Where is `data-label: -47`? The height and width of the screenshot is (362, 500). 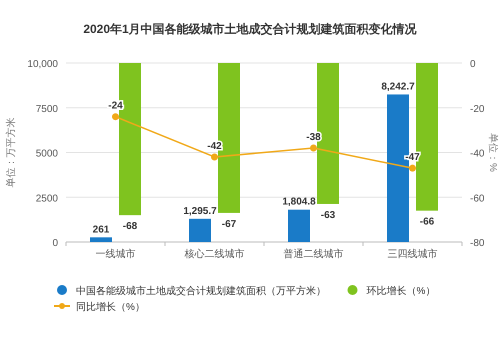 data-label: -47 is located at coordinates (412, 158).